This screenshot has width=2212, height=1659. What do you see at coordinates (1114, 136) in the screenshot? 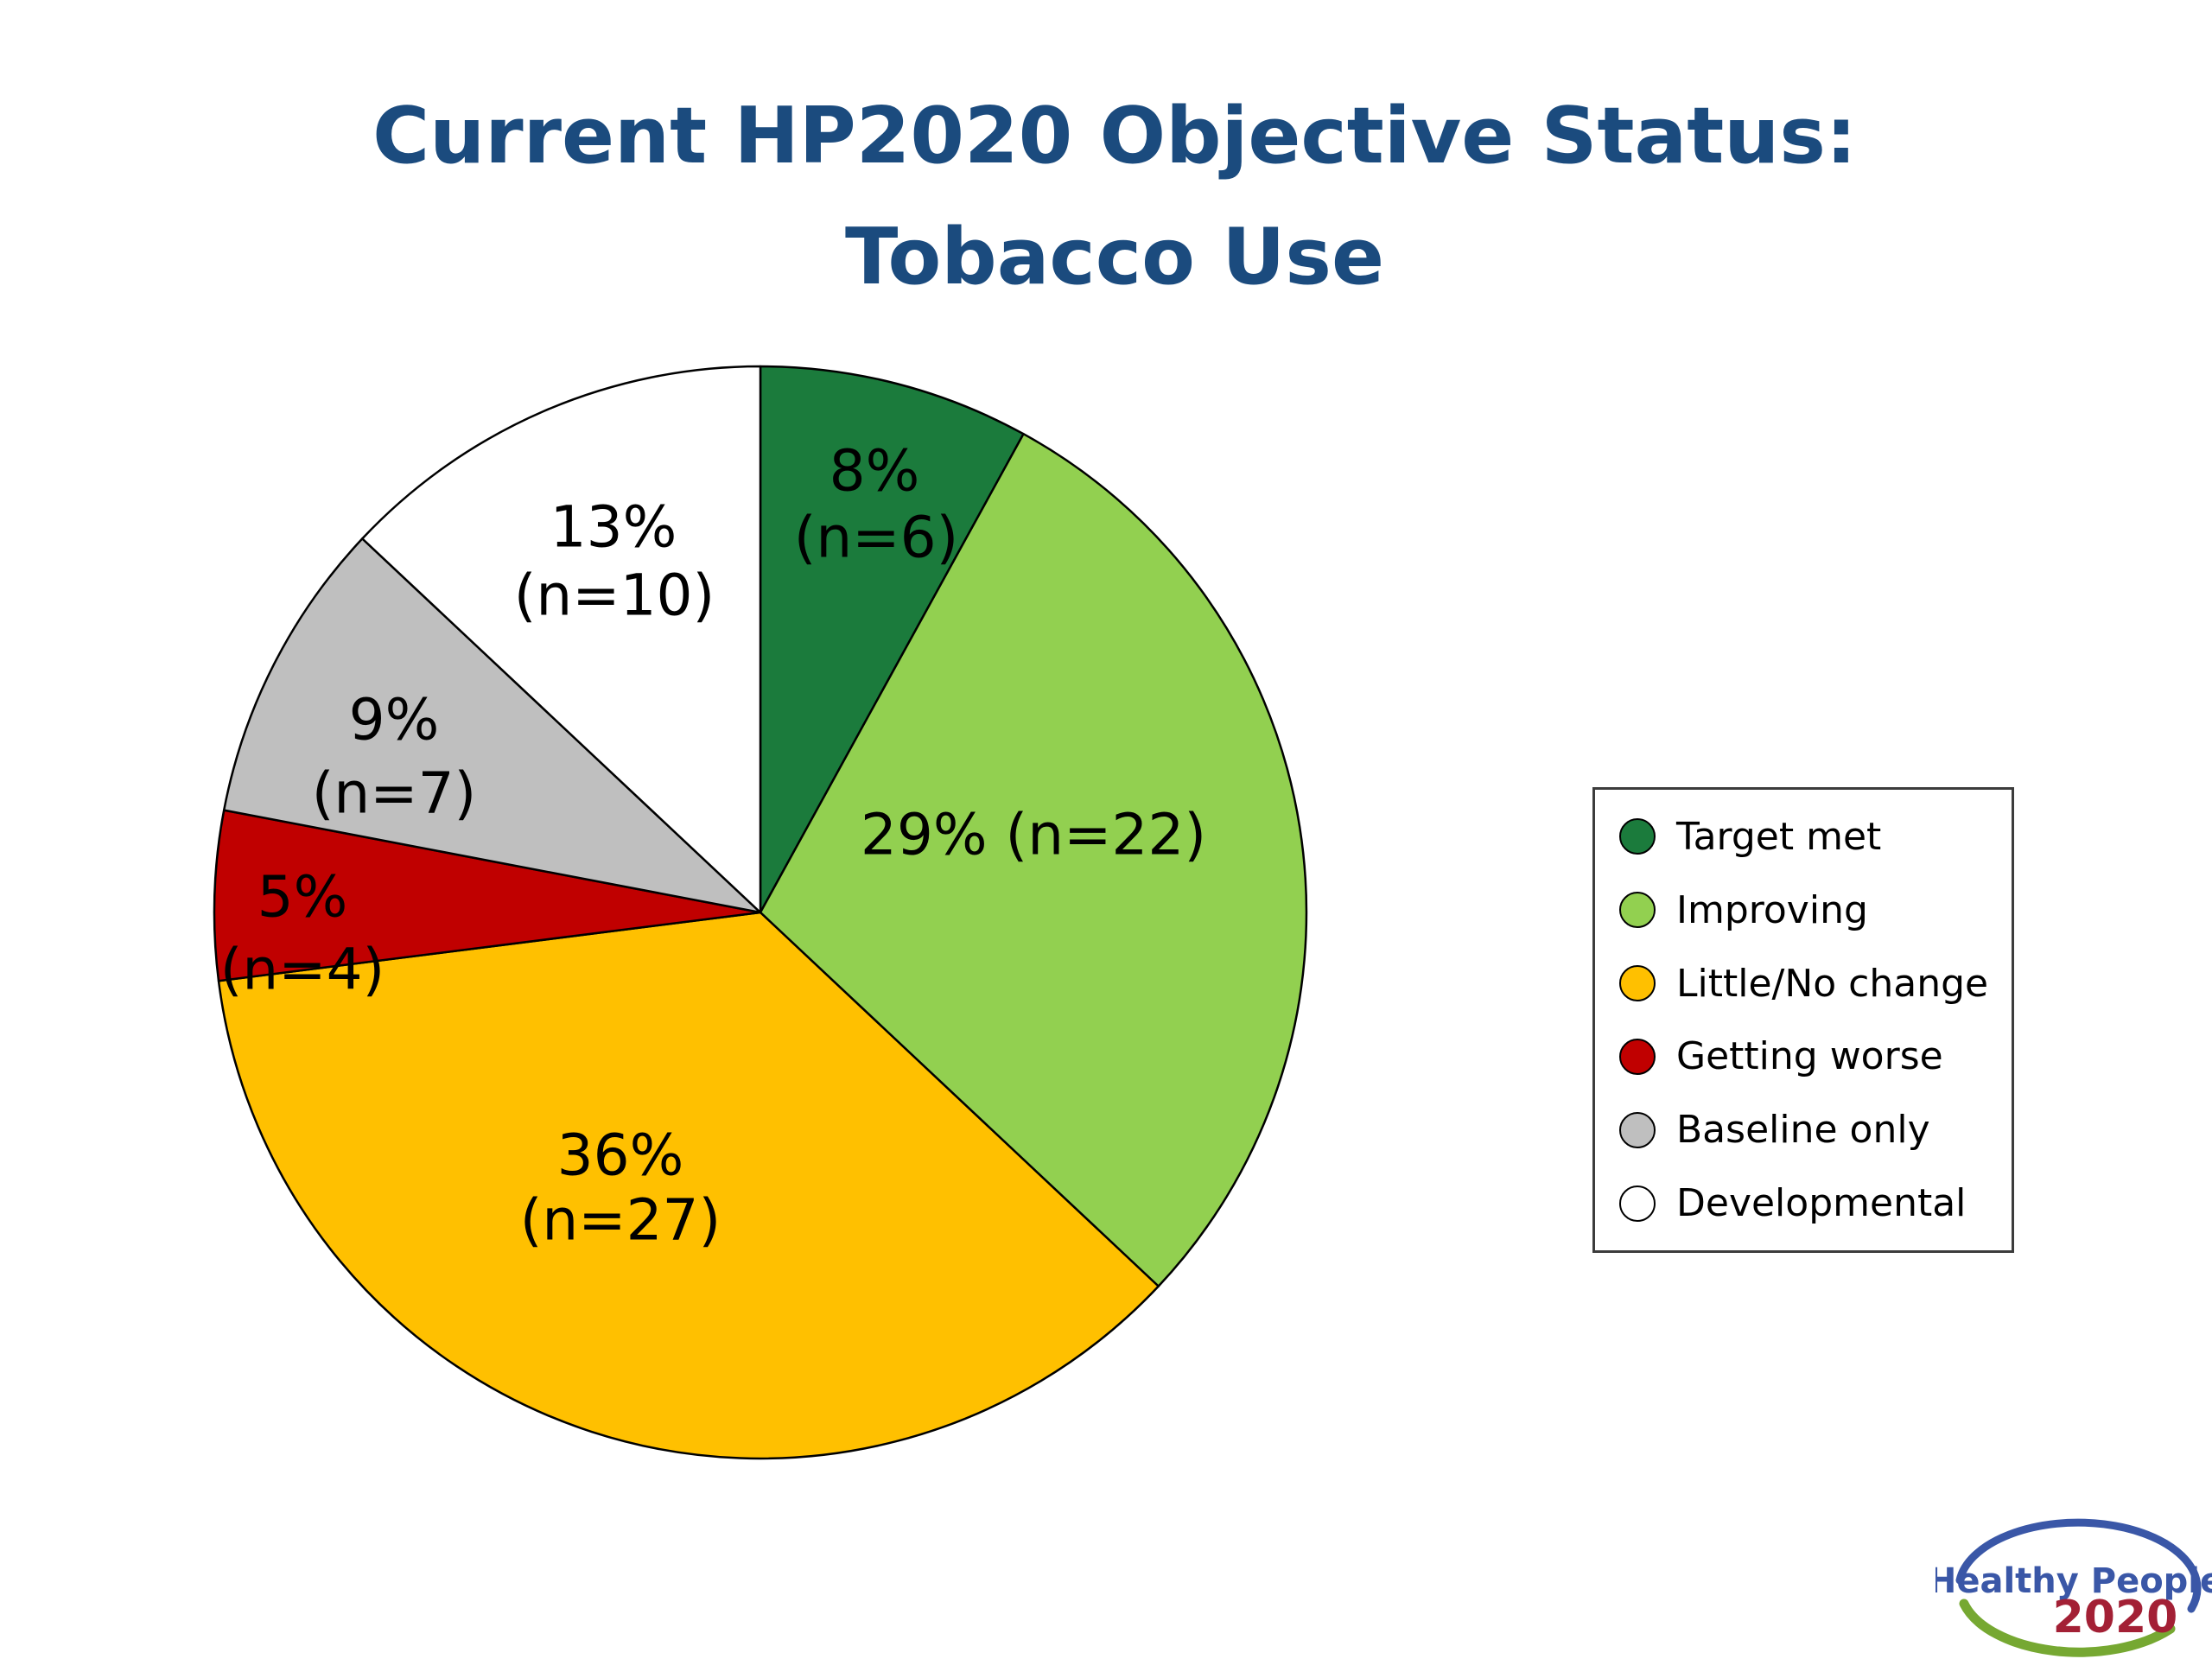
I see `page-title-line-1: Current HP2020 Objective Status:` at bounding box center [1114, 136].